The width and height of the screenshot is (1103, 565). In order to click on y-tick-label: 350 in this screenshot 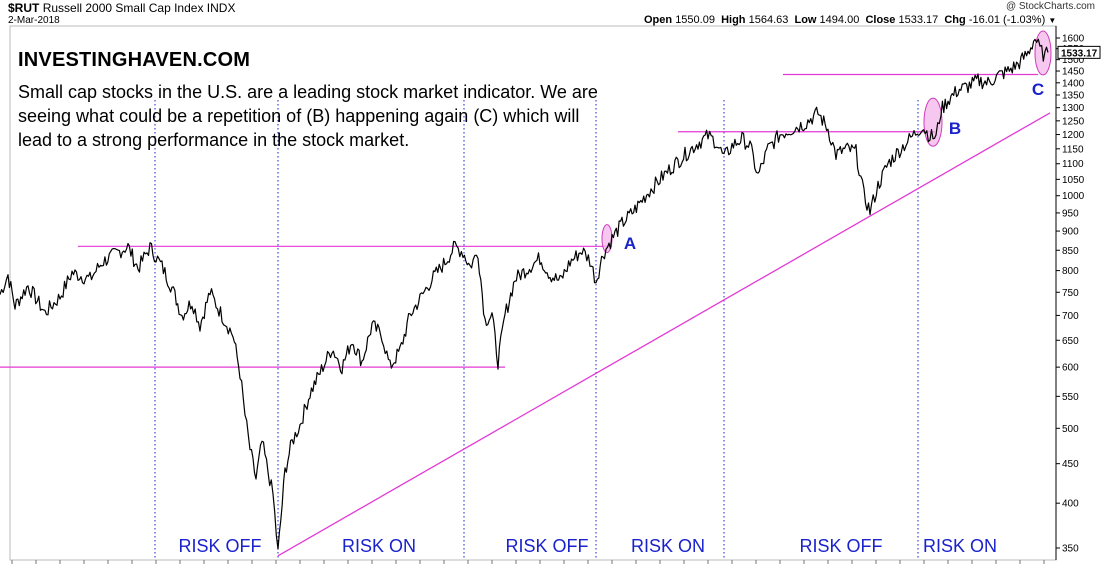, I will do `click(1070, 549)`.